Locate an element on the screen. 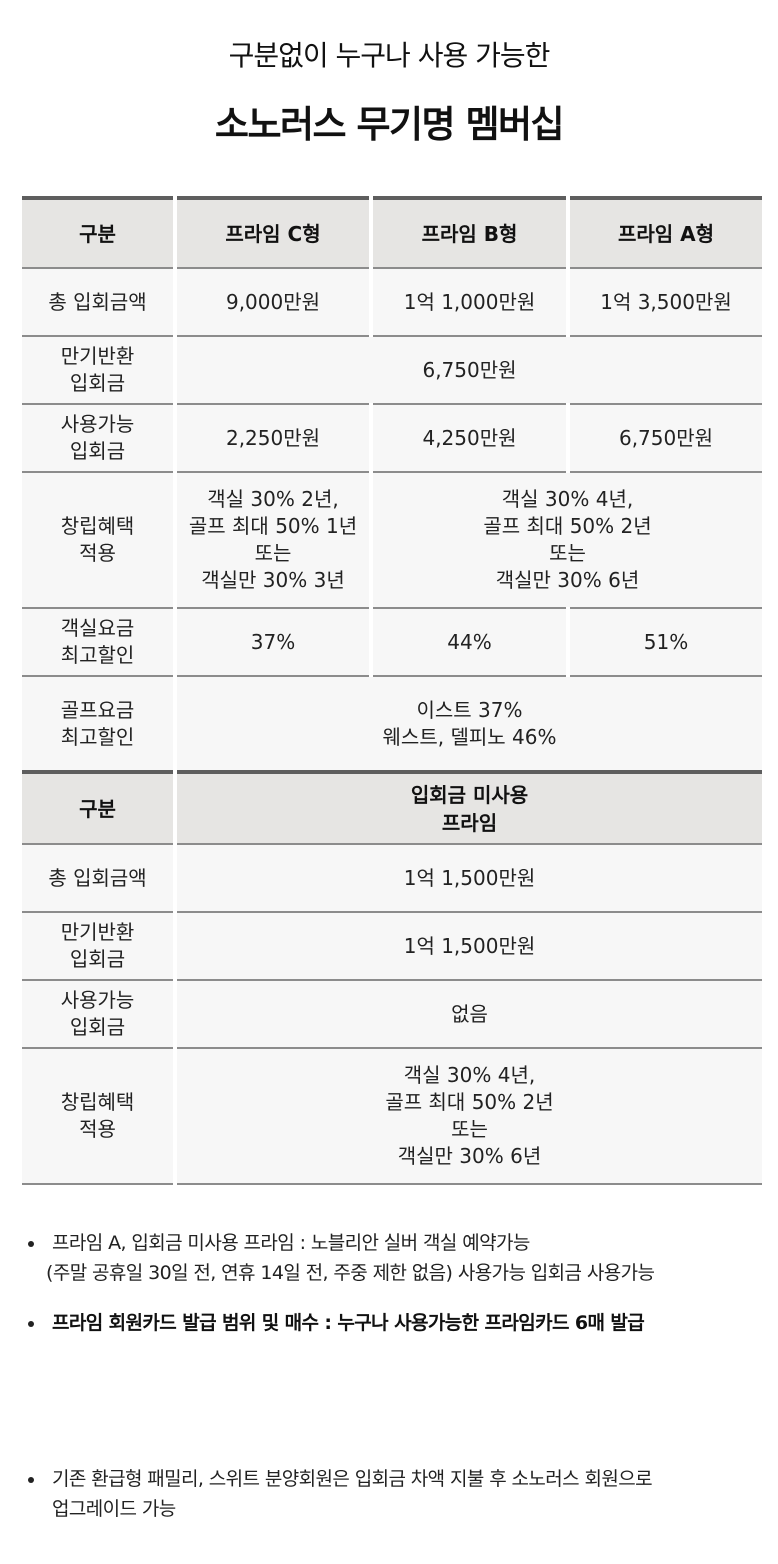 Image resolution: width=778 pixels, height=1564 pixels. header-cell-prime-b: 프라임 B형 is located at coordinates (470, 233).